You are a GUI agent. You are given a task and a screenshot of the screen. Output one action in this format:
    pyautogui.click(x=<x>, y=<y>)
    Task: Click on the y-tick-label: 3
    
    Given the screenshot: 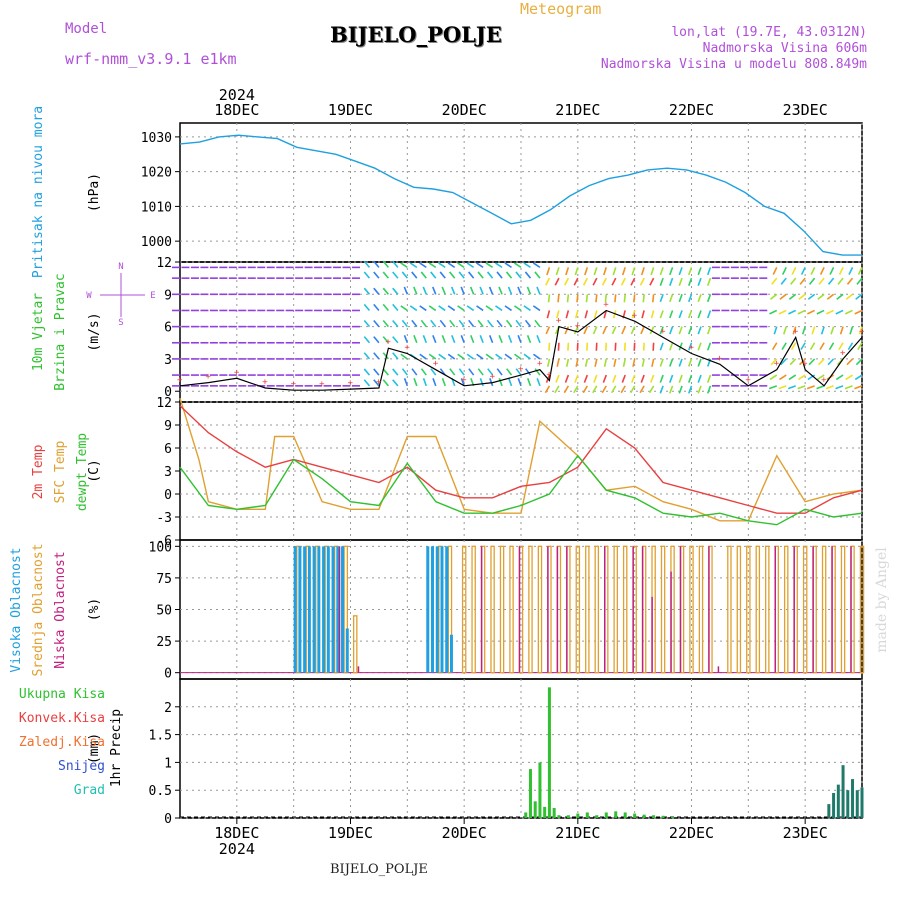 What is the action you would take?
    pyautogui.click(x=168, y=472)
    